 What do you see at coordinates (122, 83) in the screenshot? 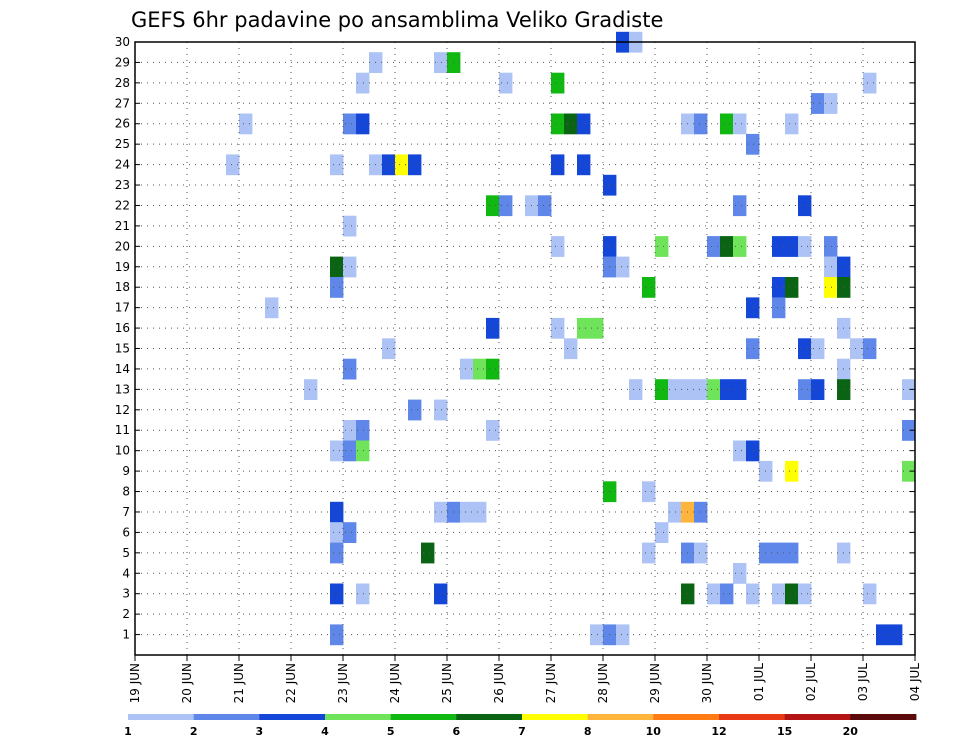
I see `y-tick-label: 28` at bounding box center [122, 83].